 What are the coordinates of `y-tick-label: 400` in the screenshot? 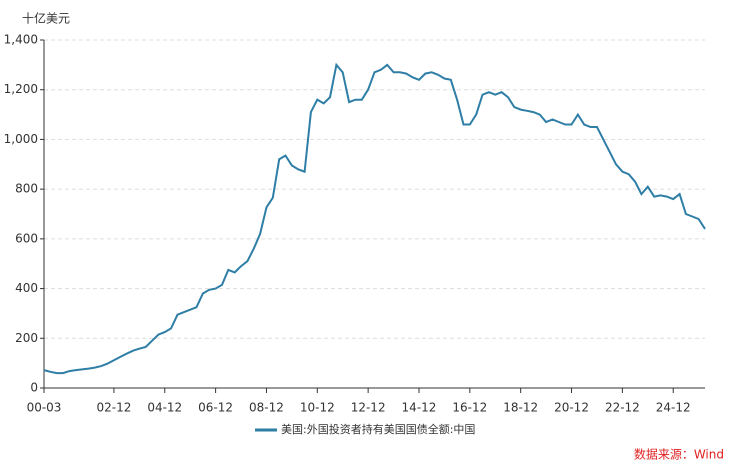 It's located at (26, 288).